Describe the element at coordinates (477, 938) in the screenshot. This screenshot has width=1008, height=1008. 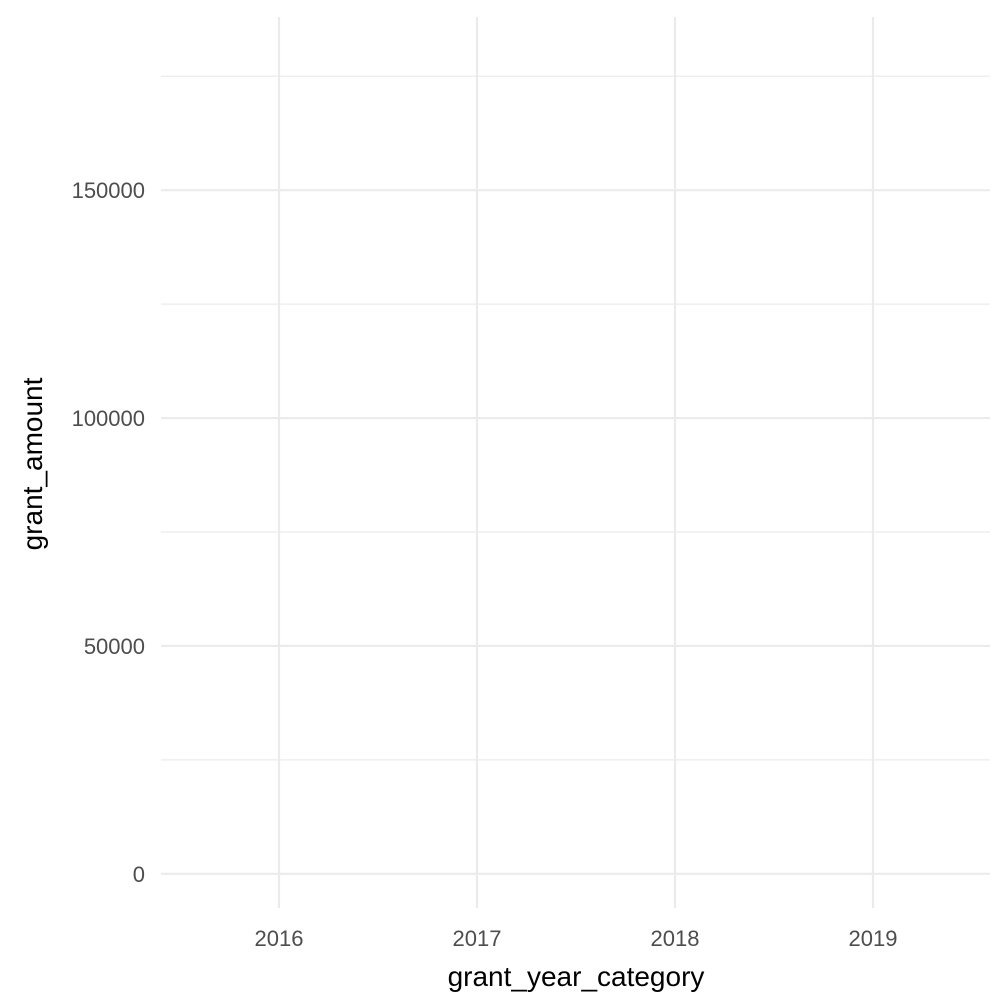
I see `x-tick-label: 2017` at that location.